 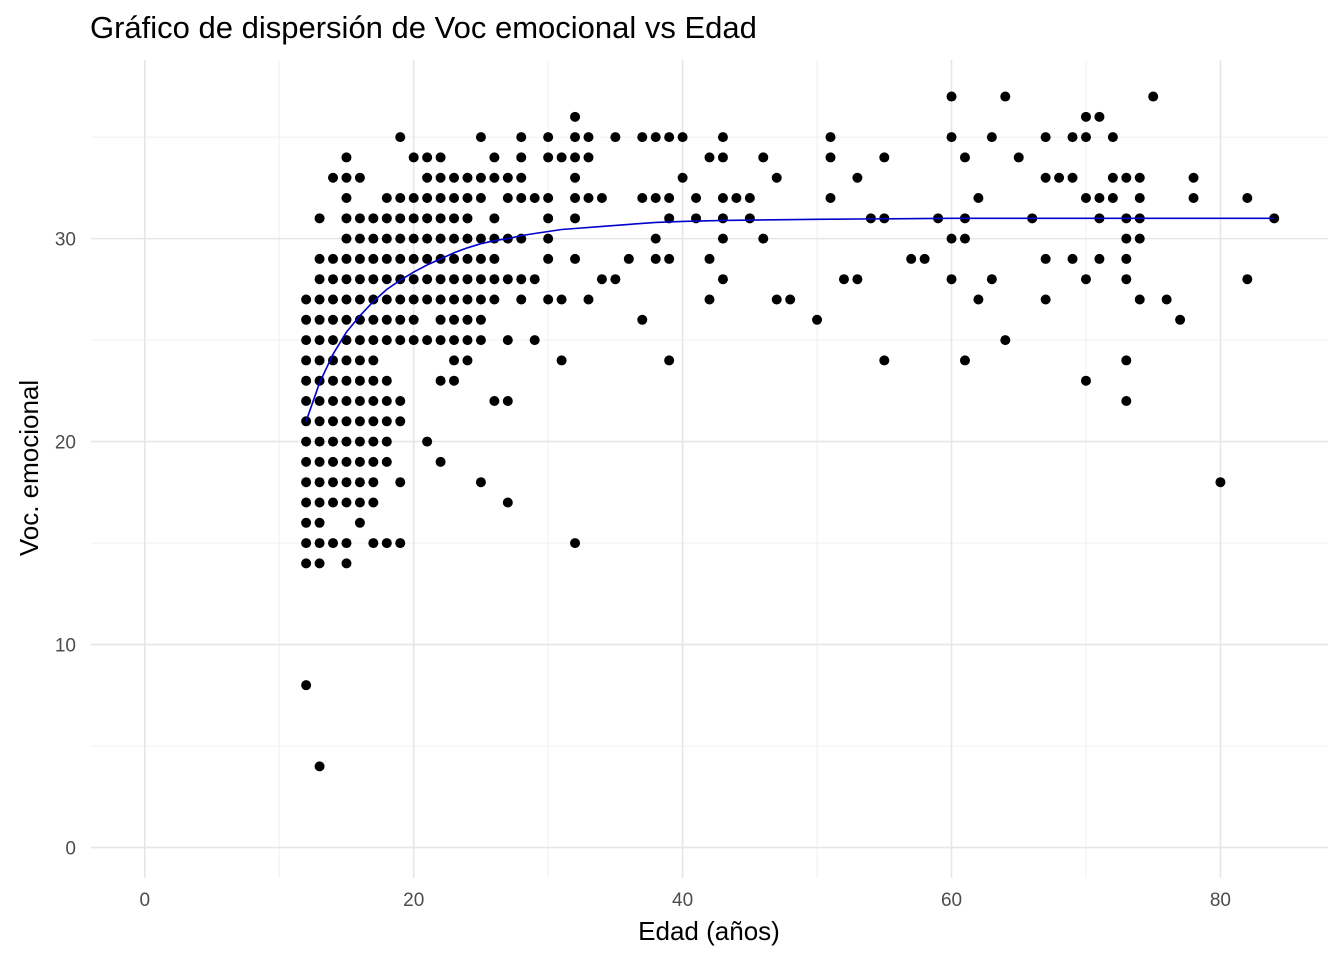 I want to click on x-tick-label: 0, so click(x=144, y=900).